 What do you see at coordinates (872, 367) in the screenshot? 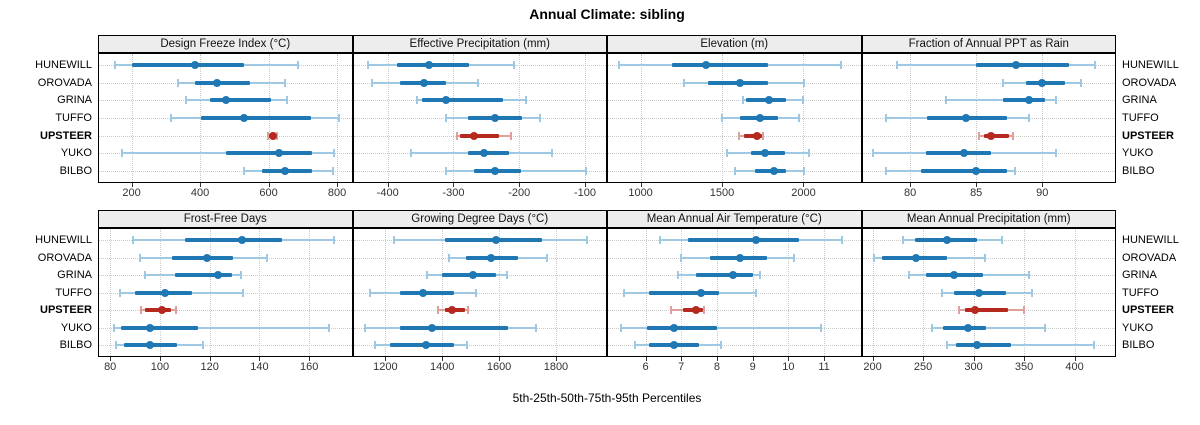
I see `tick-label: 200` at bounding box center [872, 367].